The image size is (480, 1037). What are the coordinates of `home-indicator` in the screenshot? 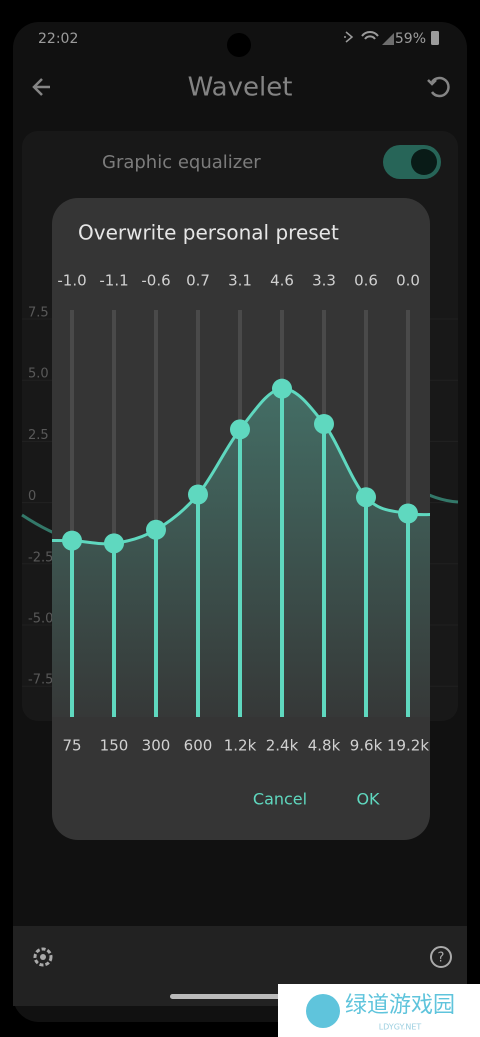 It's located at (240, 996).